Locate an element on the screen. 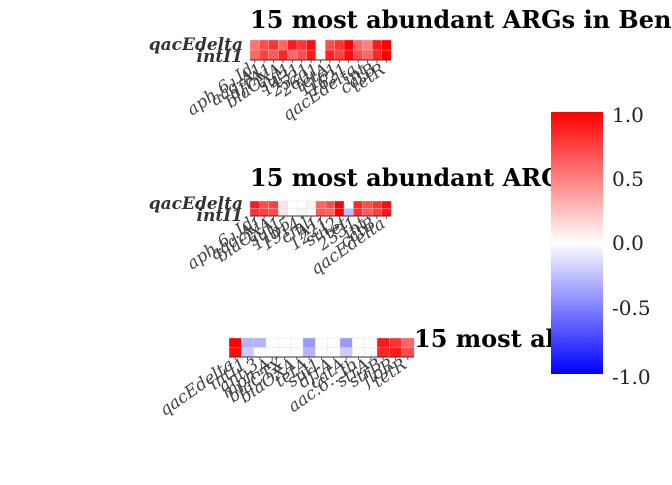  legend-tick: 0.0 is located at coordinates (628, 243).